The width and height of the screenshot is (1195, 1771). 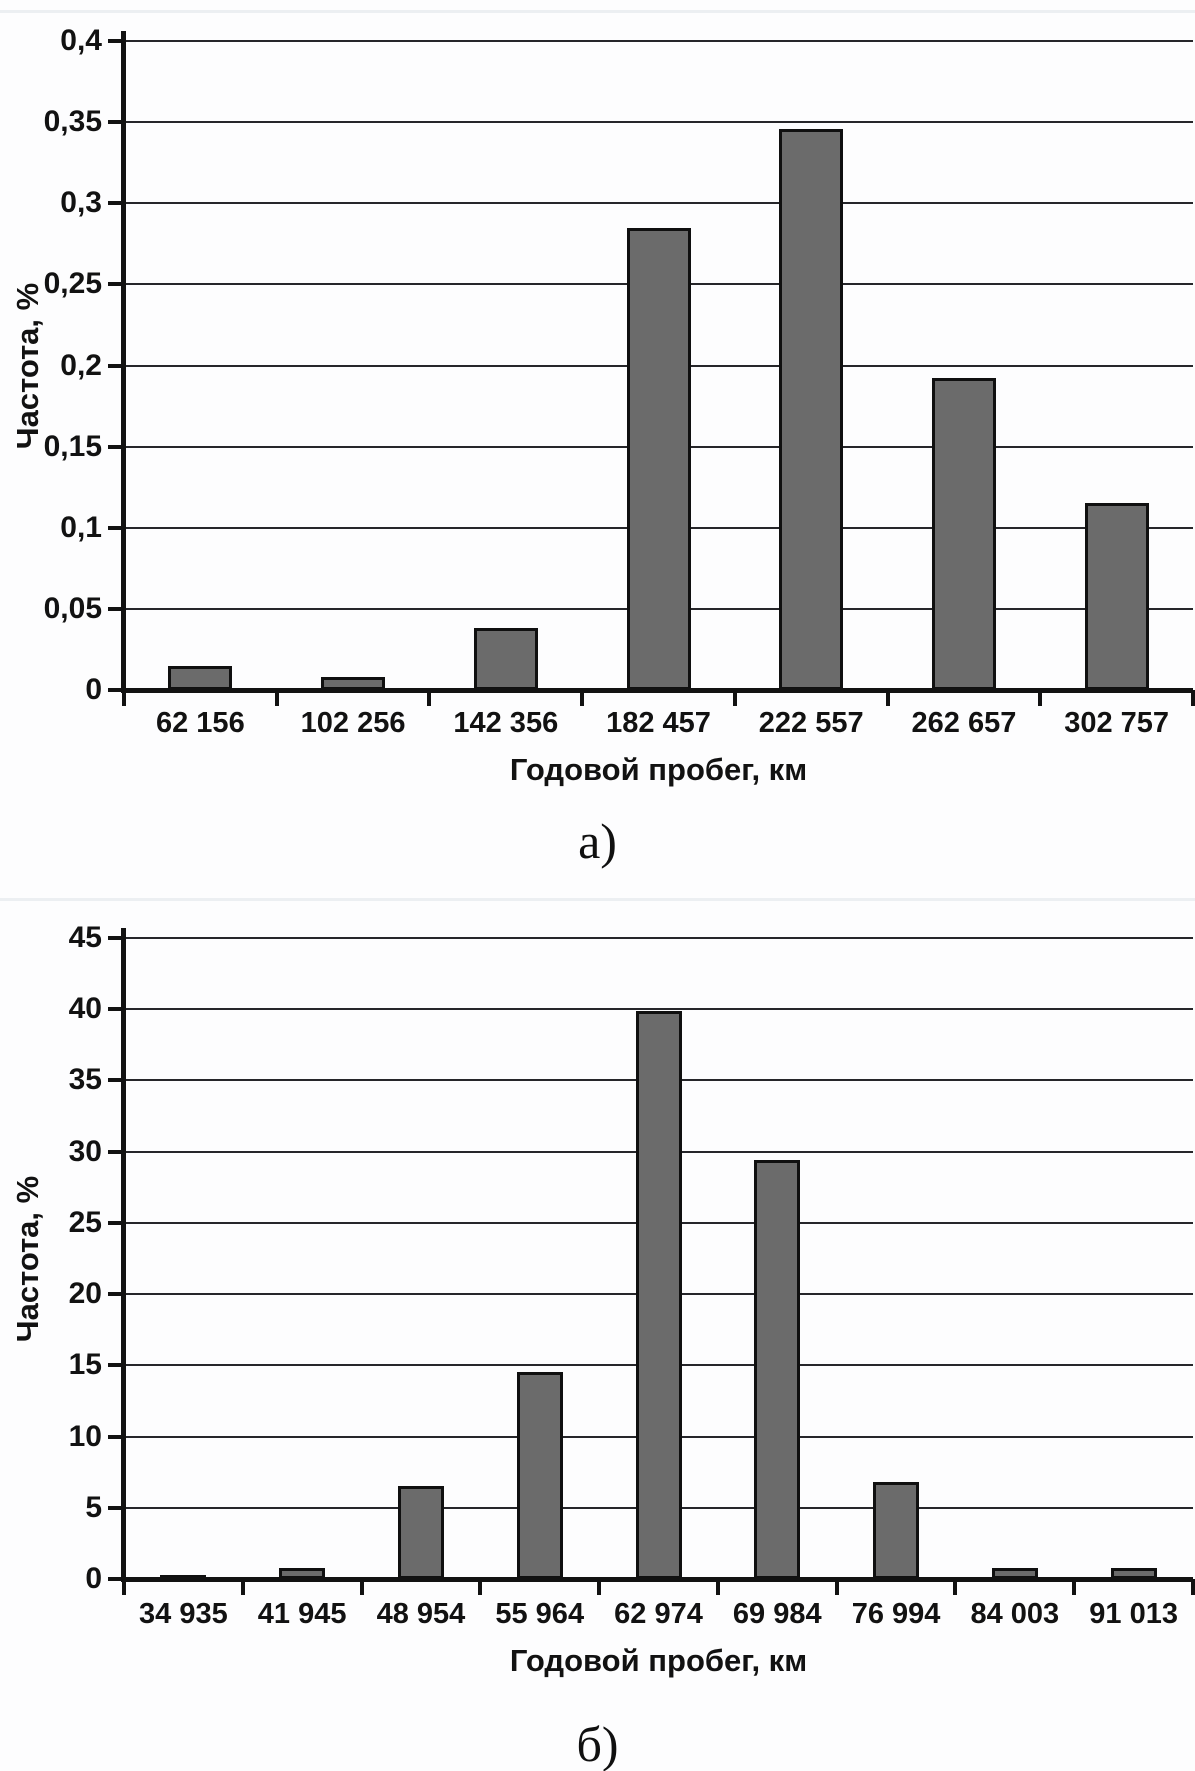 What do you see at coordinates (658, 723) in the screenshot?
I see `x-tick-label: 182 457` at bounding box center [658, 723].